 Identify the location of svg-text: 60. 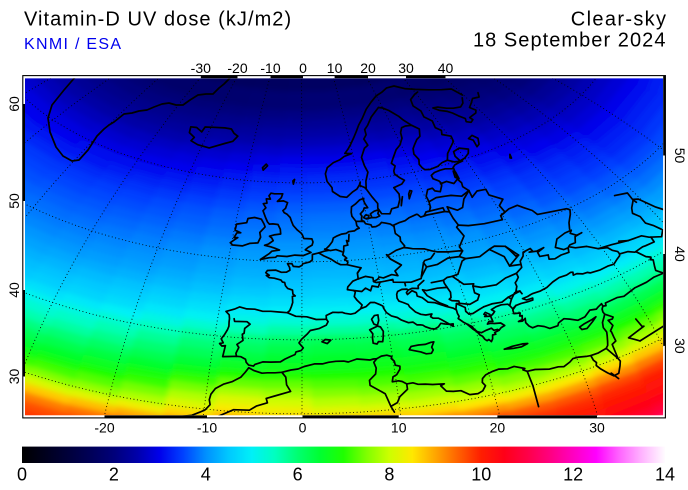
(14, 104).